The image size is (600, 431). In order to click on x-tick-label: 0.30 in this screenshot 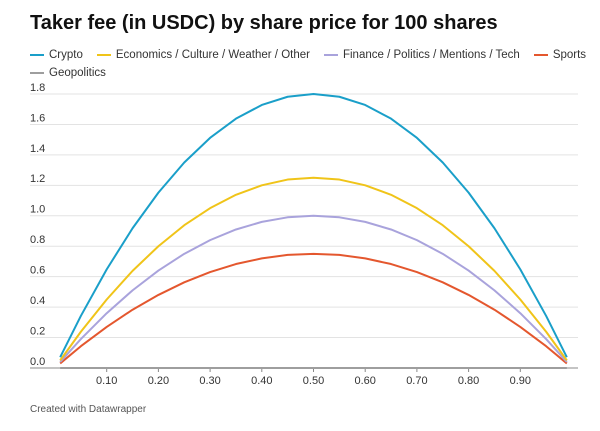, I will do `click(209, 381)`.